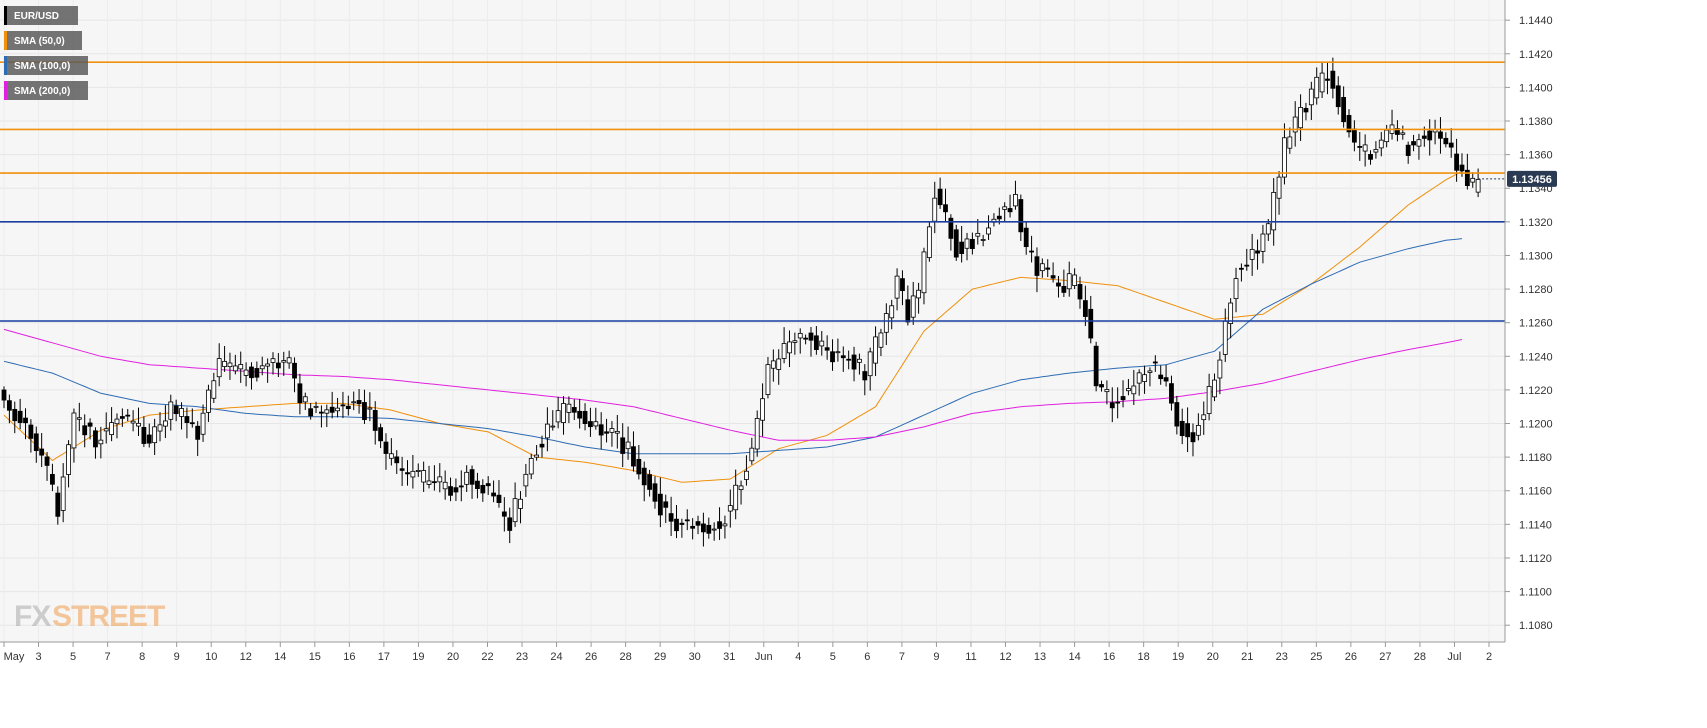  What do you see at coordinates (867, 657) in the screenshot?
I see `x-tick-label: 6` at bounding box center [867, 657].